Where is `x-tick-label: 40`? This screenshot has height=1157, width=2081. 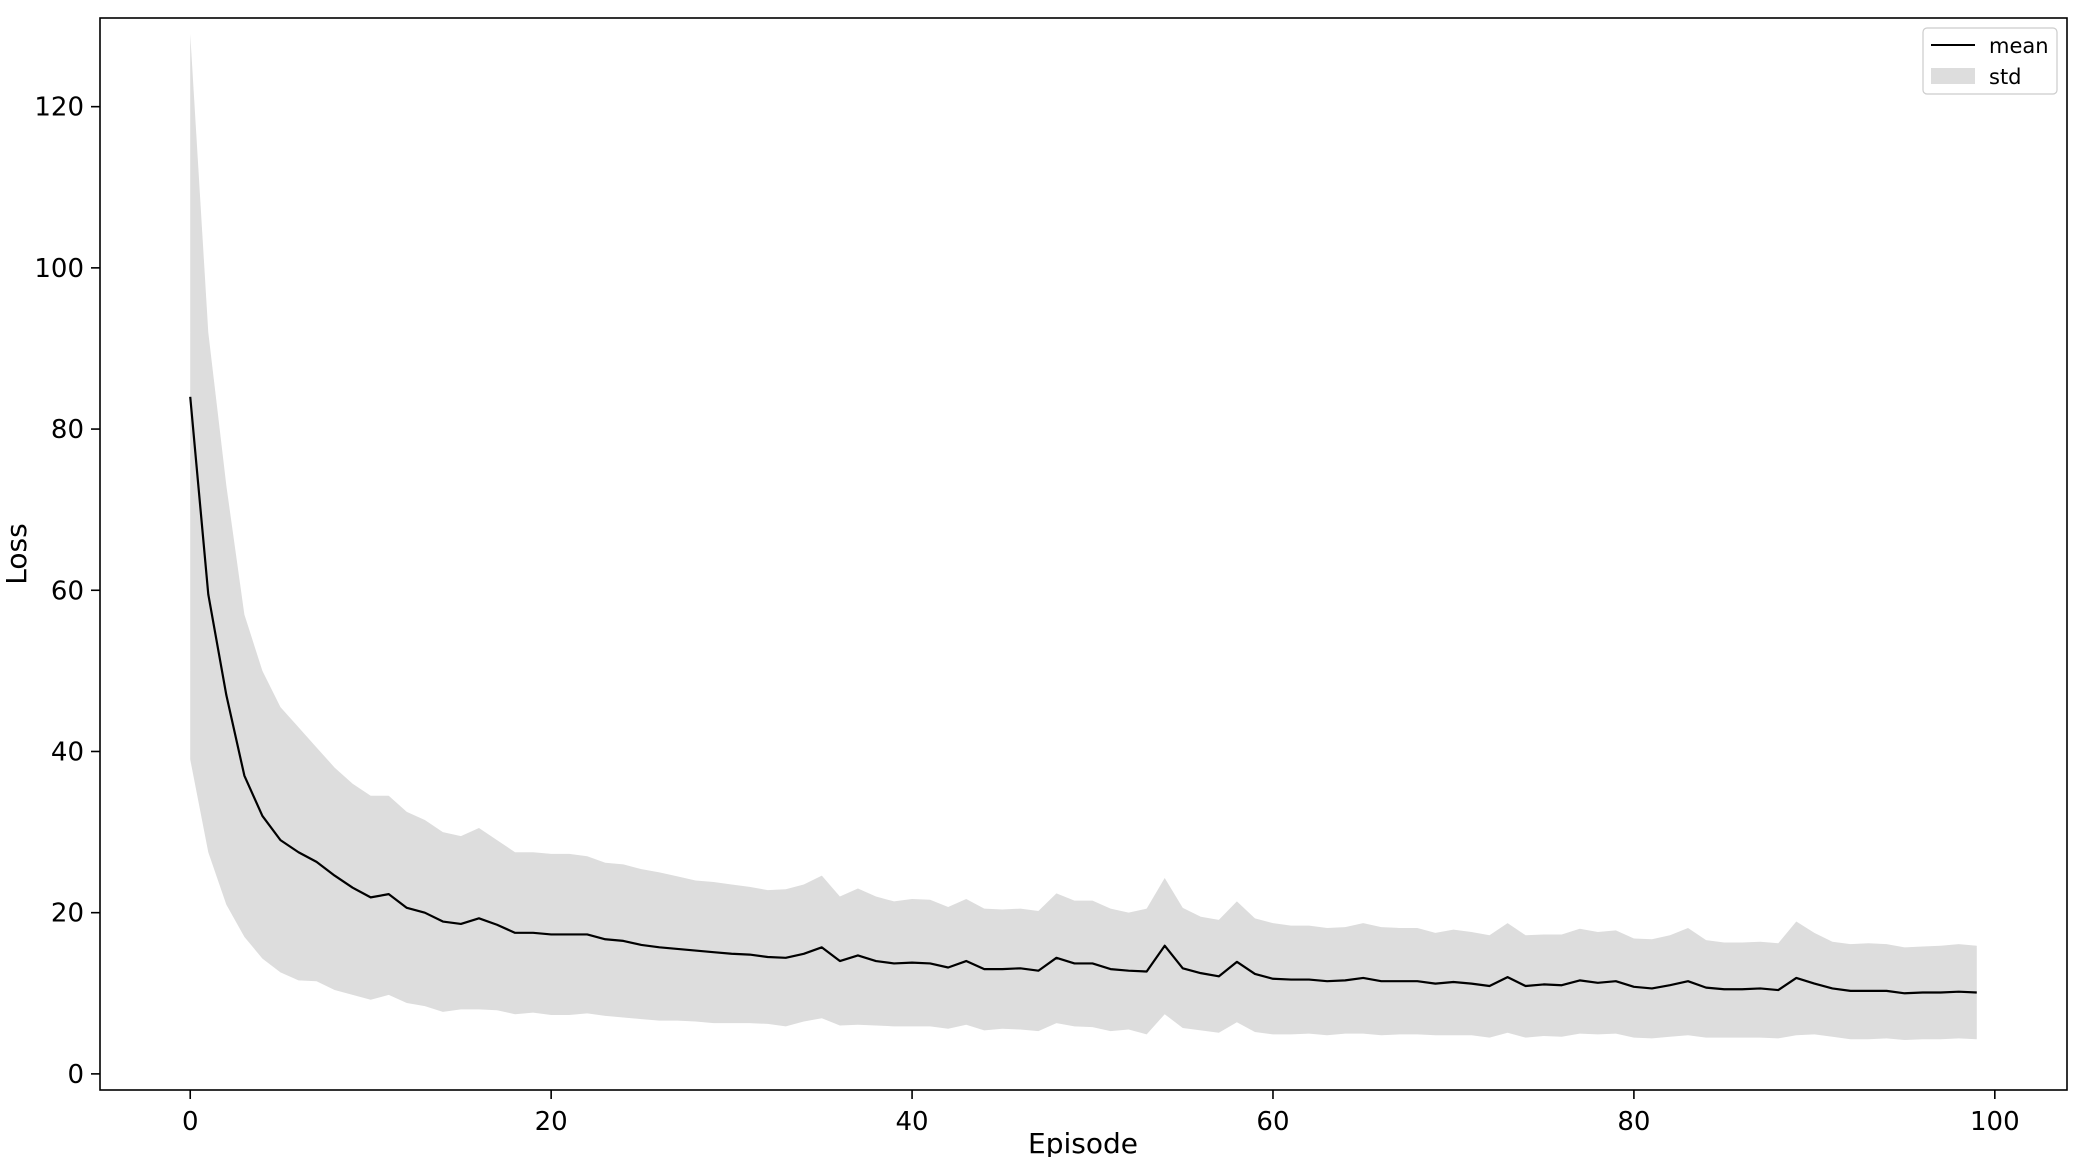
x-tick-label: 40 is located at coordinates (912, 1122).